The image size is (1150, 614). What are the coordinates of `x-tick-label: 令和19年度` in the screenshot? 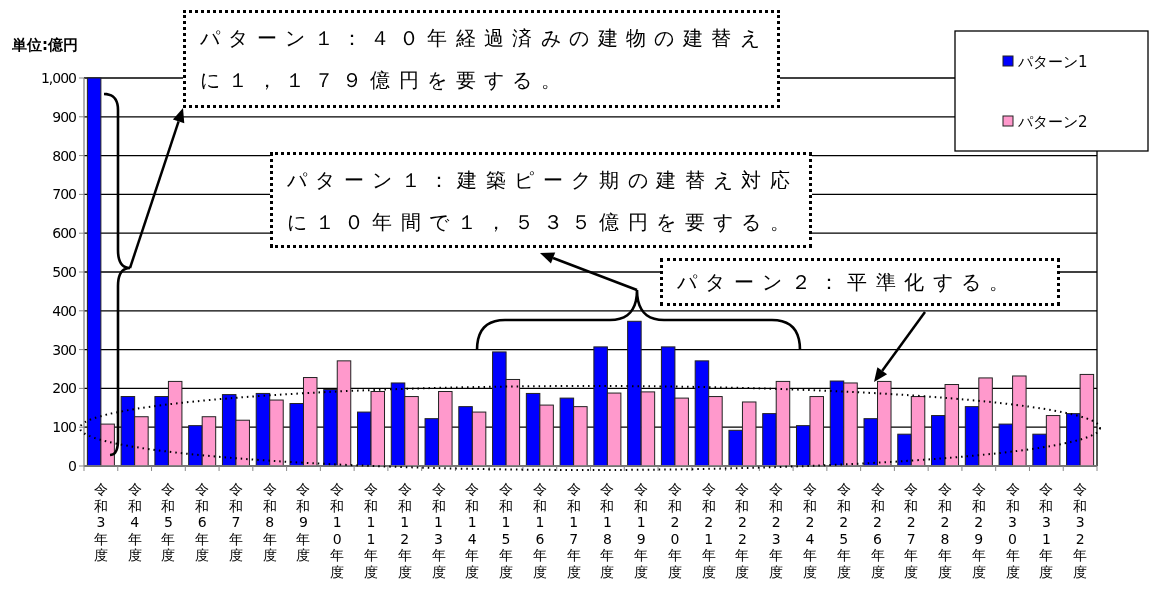 It's located at (641, 530).